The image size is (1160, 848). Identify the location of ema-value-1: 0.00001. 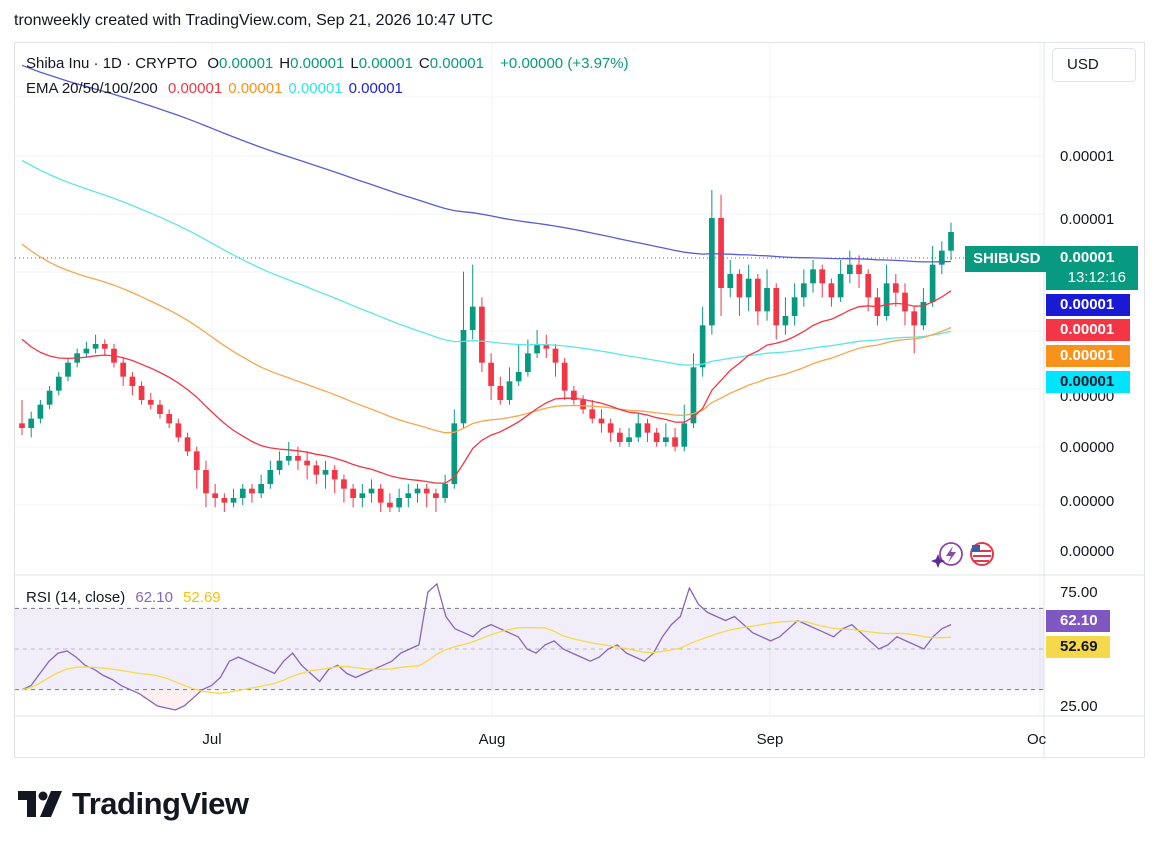
(255, 88).